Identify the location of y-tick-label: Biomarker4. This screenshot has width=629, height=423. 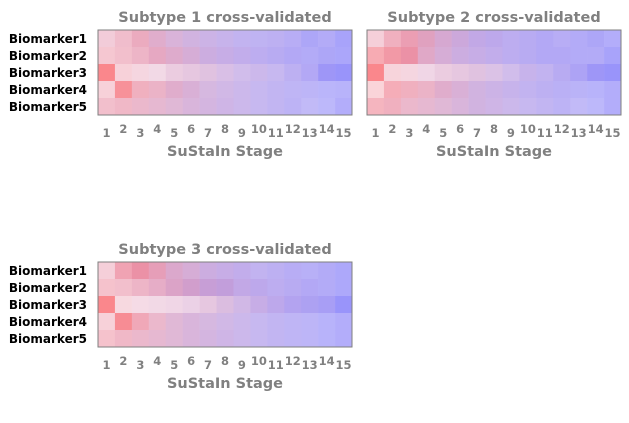
(48, 90).